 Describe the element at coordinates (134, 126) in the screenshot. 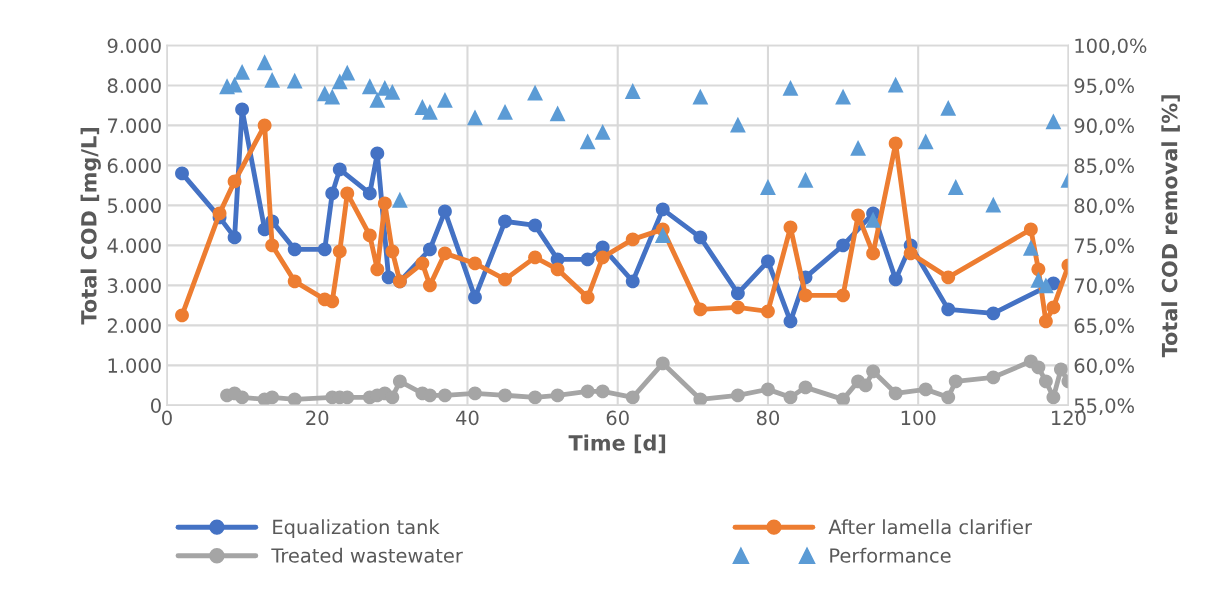

I see `y-tick-label: 7.000` at that location.